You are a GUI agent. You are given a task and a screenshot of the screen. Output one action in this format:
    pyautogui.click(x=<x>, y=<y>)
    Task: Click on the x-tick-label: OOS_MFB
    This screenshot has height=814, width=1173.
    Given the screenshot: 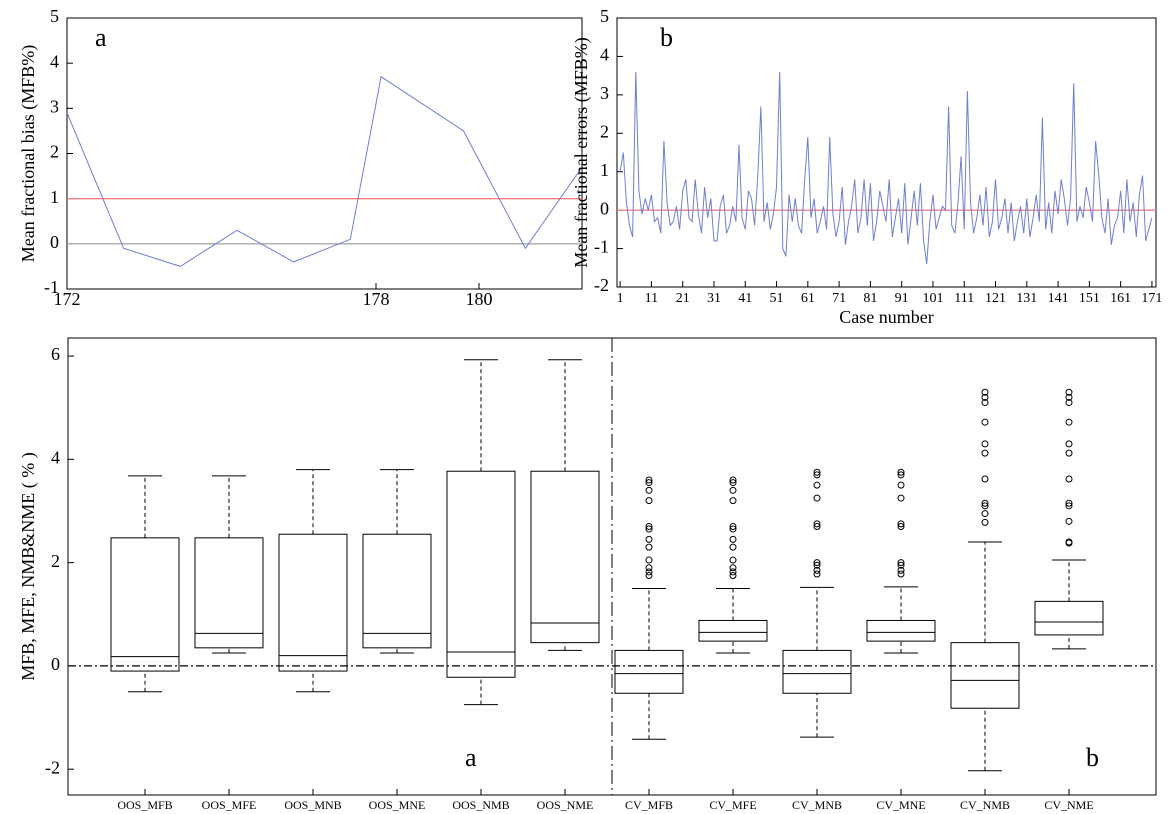 What is the action you would take?
    pyautogui.click(x=144, y=805)
    